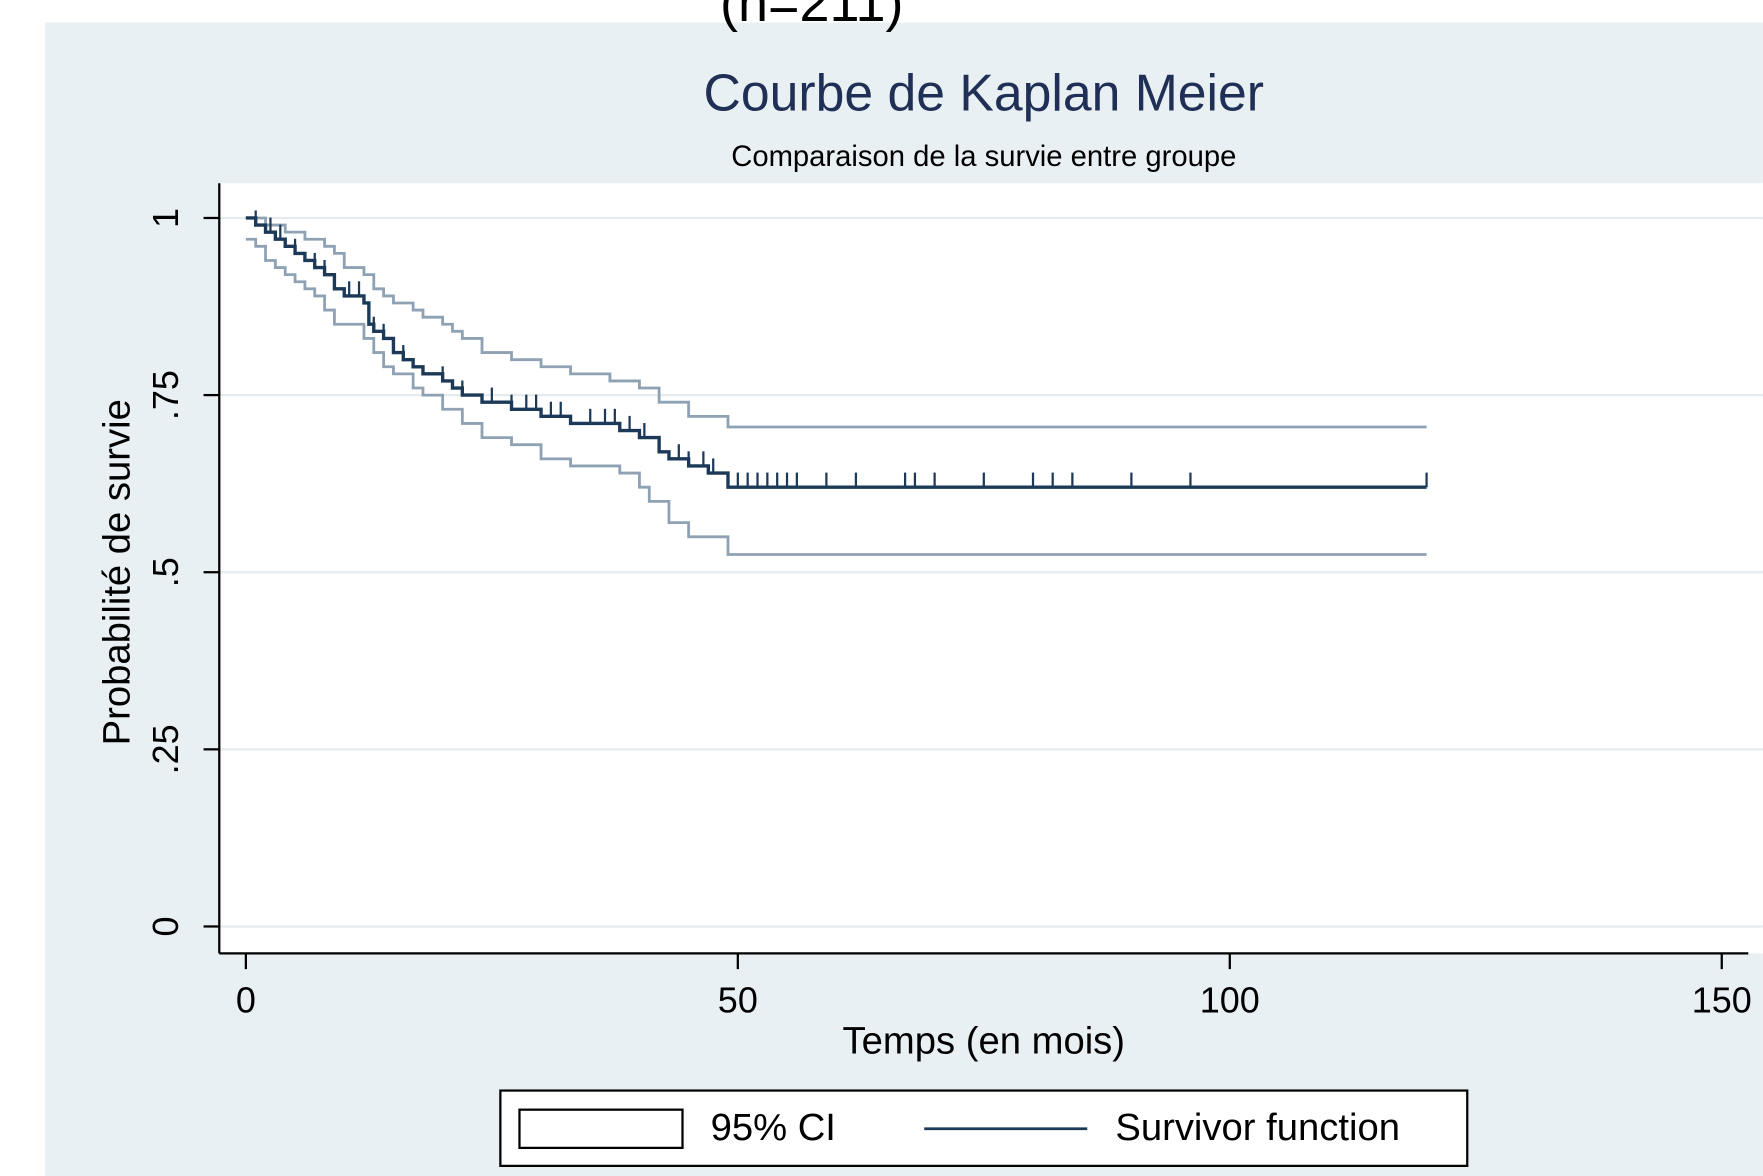 The height and width of the screenshot is (1176, 1763). I want to click on chart-subtitle: Comparaison de la survie entre groupe, so click(983, 157).